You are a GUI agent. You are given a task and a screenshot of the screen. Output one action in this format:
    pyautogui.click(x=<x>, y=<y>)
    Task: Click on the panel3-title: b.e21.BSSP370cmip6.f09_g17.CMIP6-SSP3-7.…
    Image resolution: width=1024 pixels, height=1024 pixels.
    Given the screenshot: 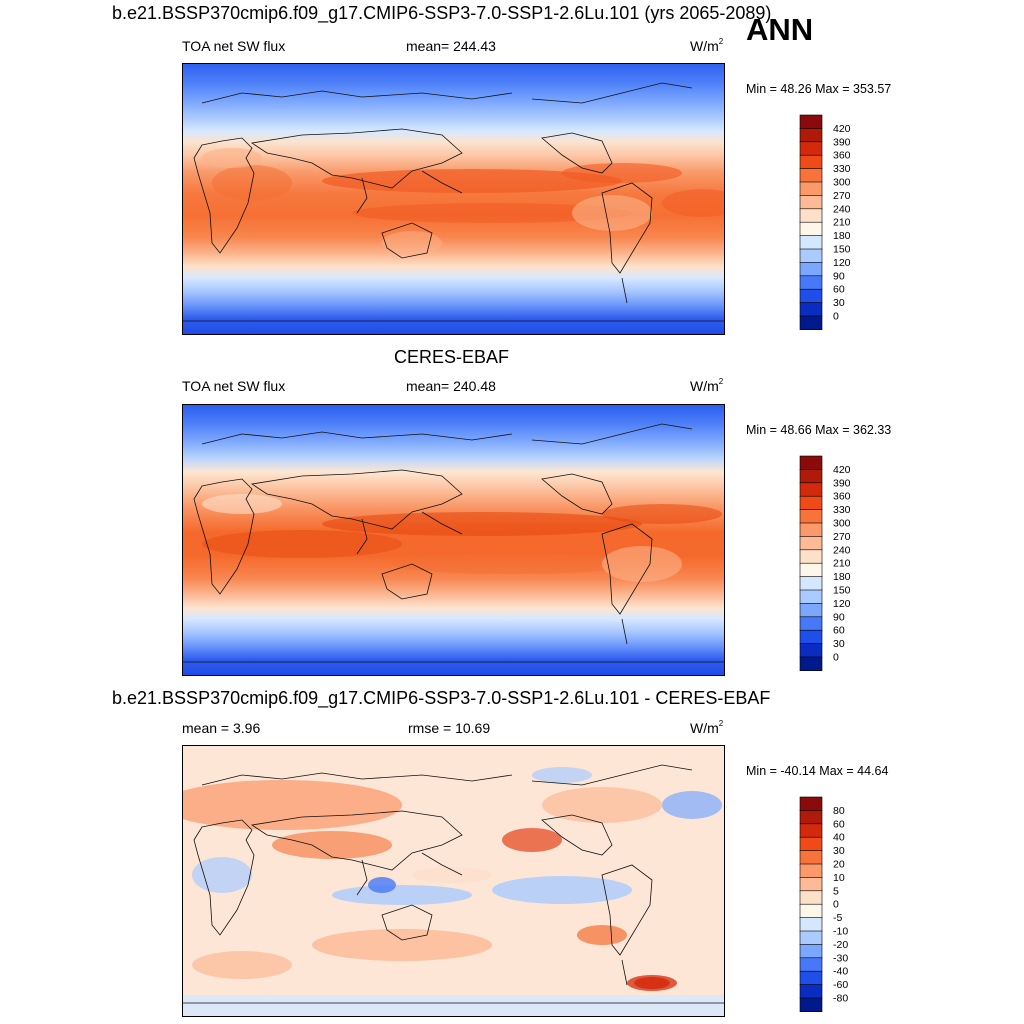 What is the action you would take?
    pyautogui.click(x=441, y=698)
    